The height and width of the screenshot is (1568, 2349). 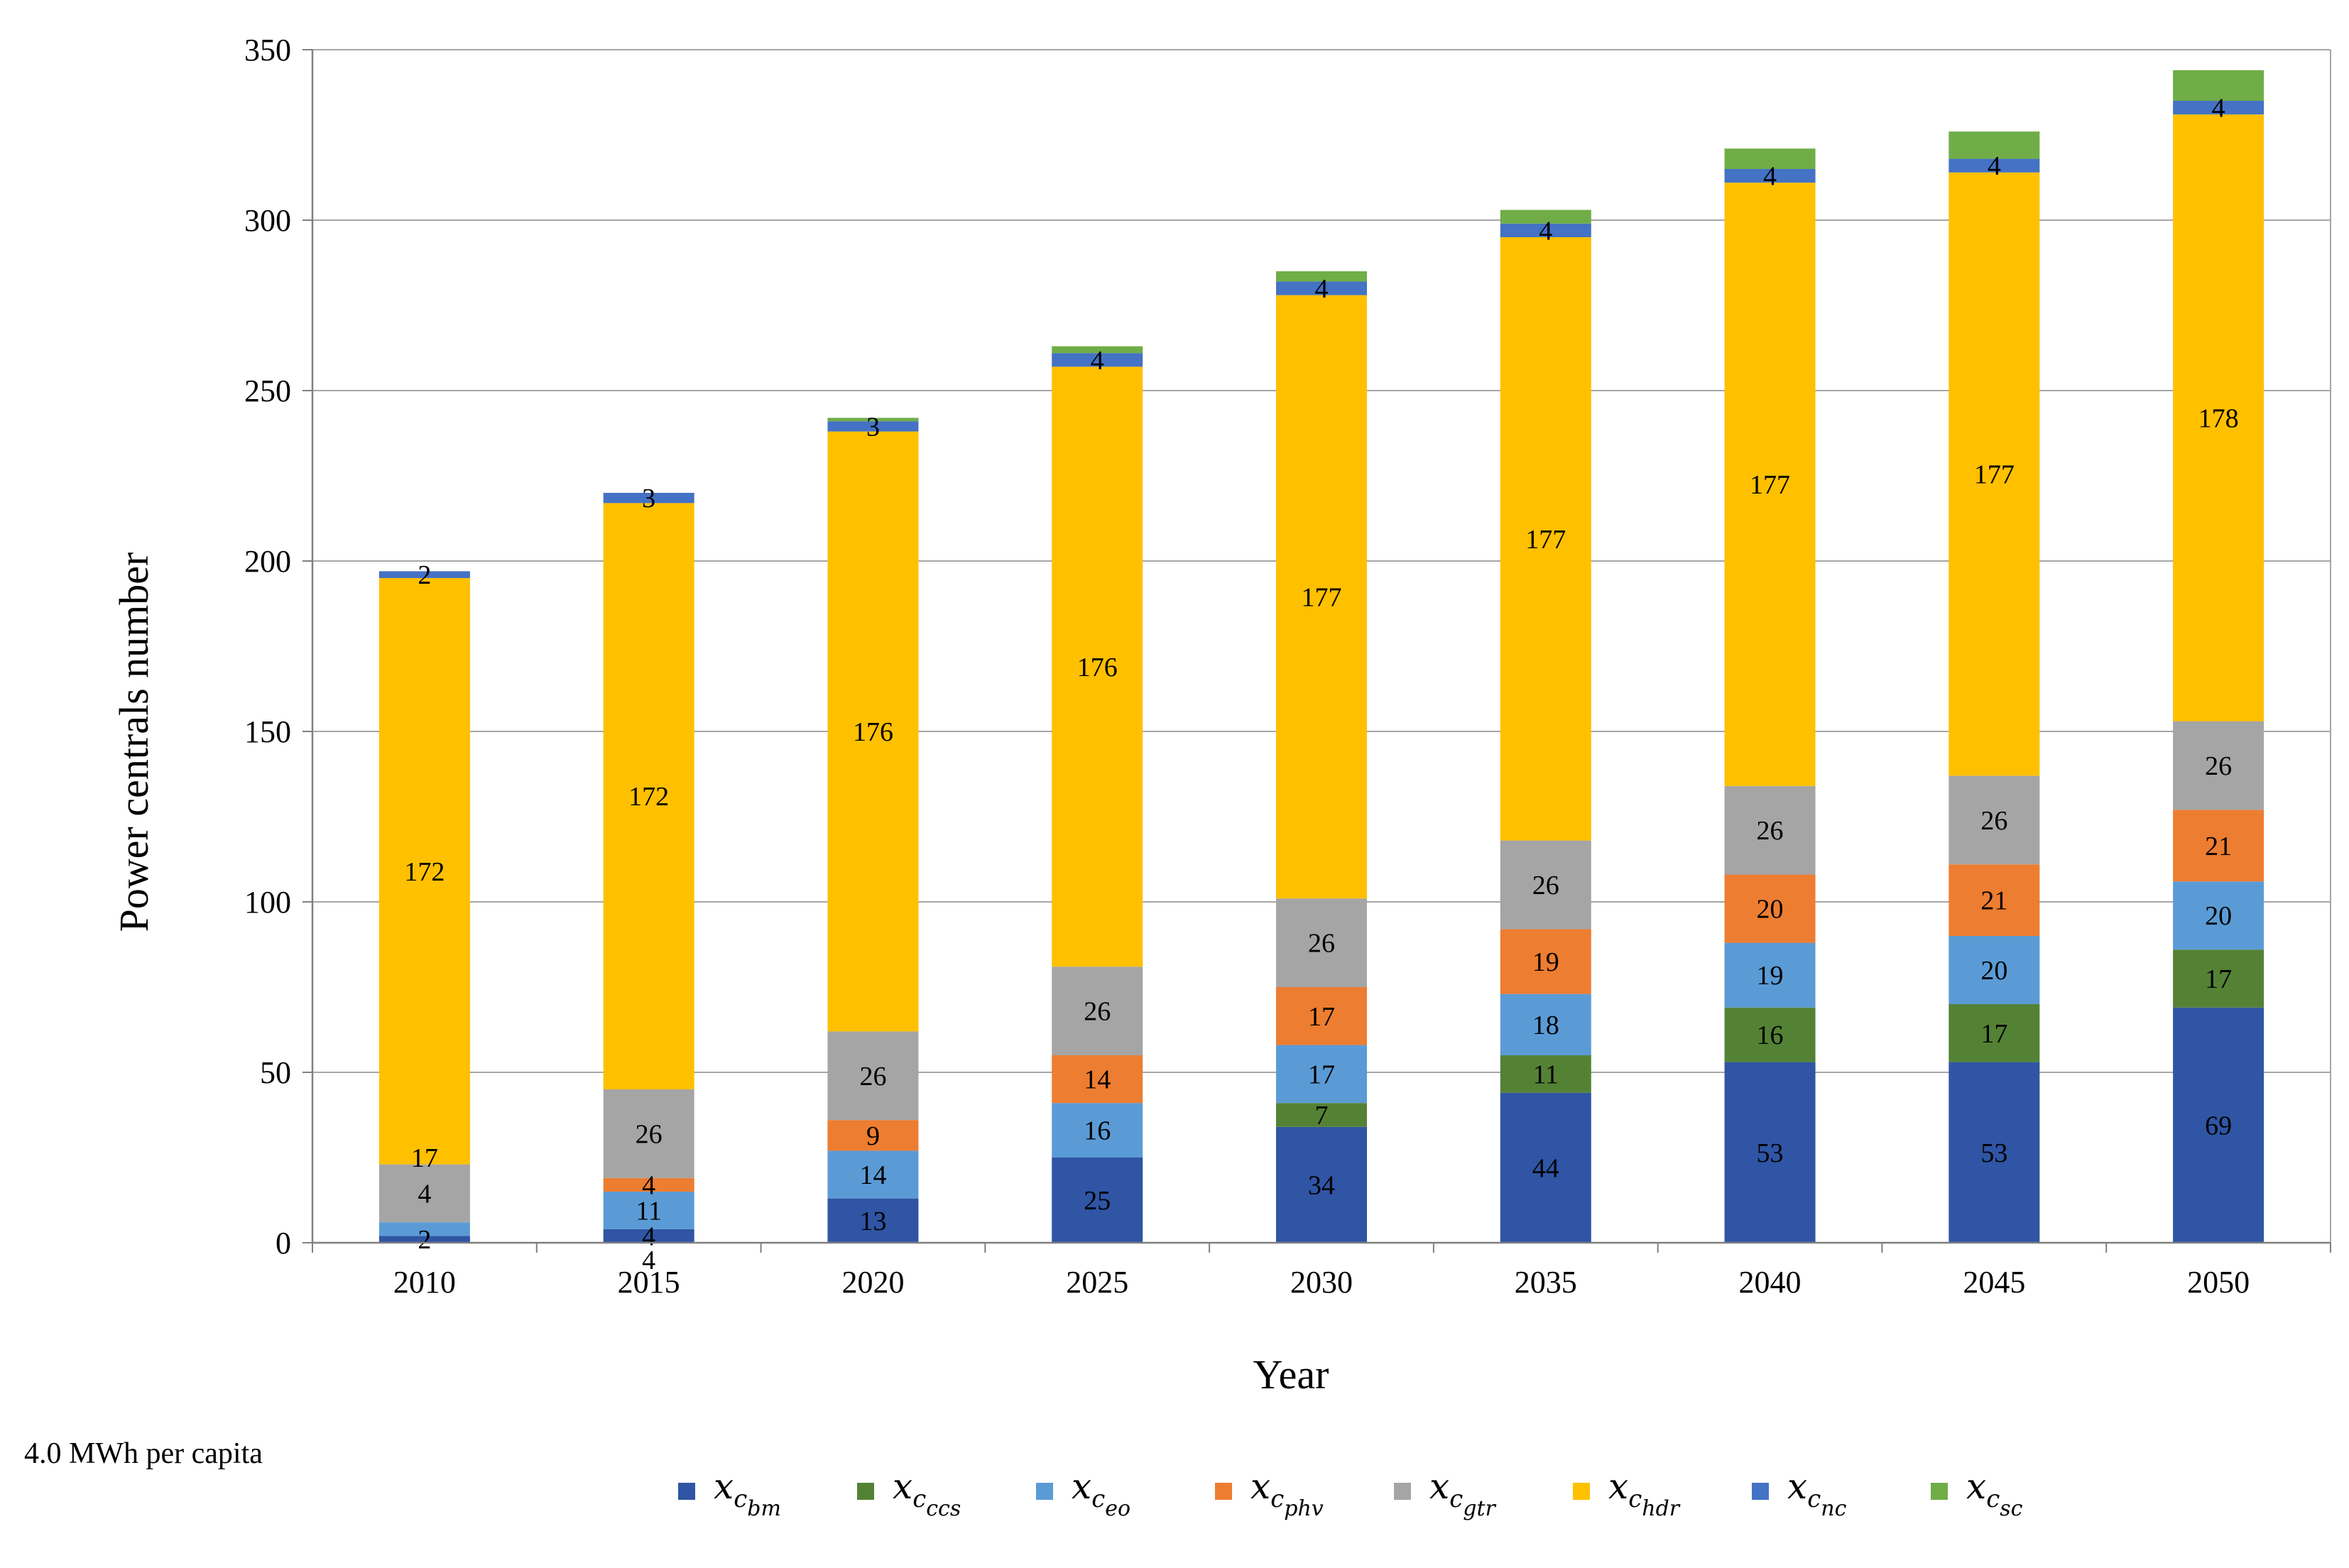 What do you see at coordinates (1097, 1130) in the screenshot?
I see `bar-eo-2025` at bounding box center [1097, 1130].